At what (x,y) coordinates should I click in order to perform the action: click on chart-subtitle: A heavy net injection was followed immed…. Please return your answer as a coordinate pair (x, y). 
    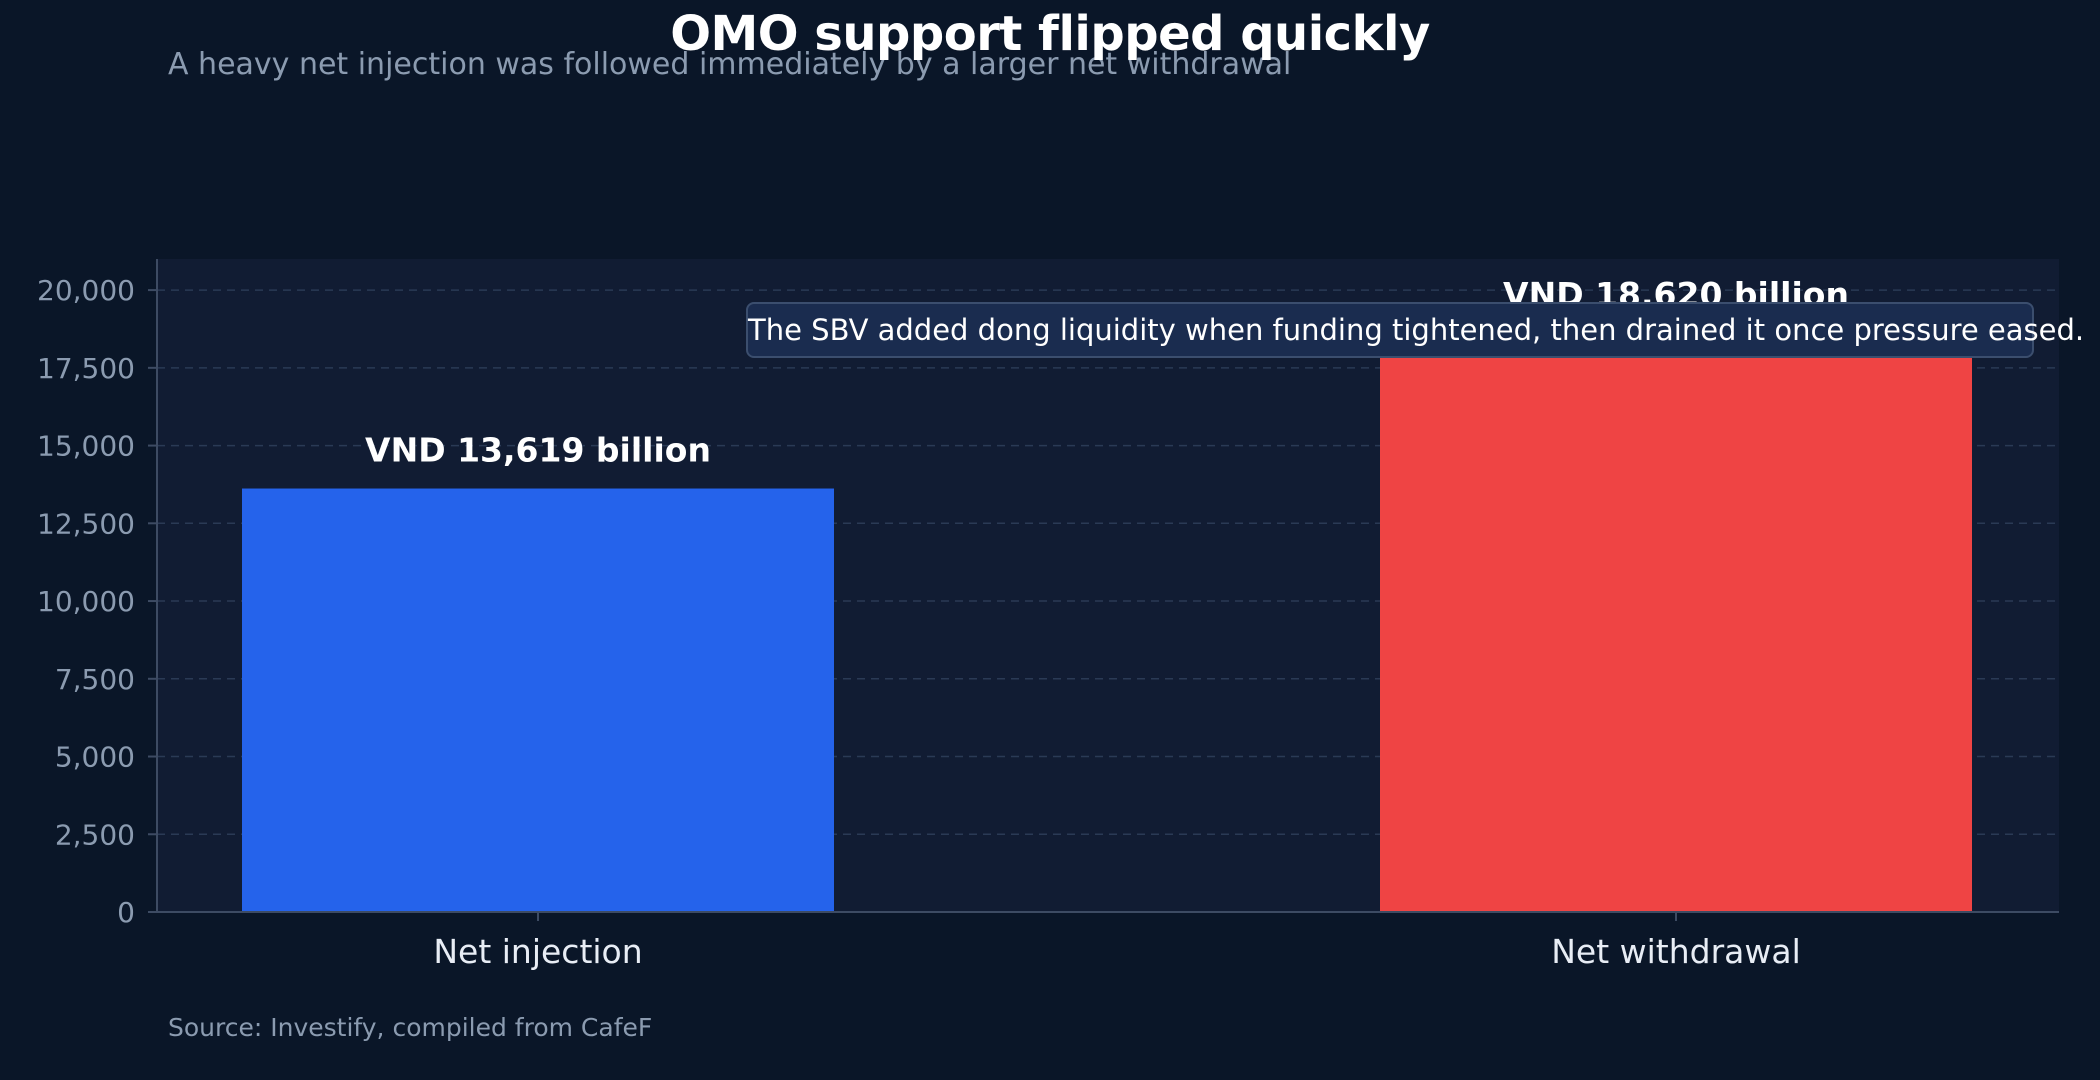
    Looking at the image, I should click on (730, 64).